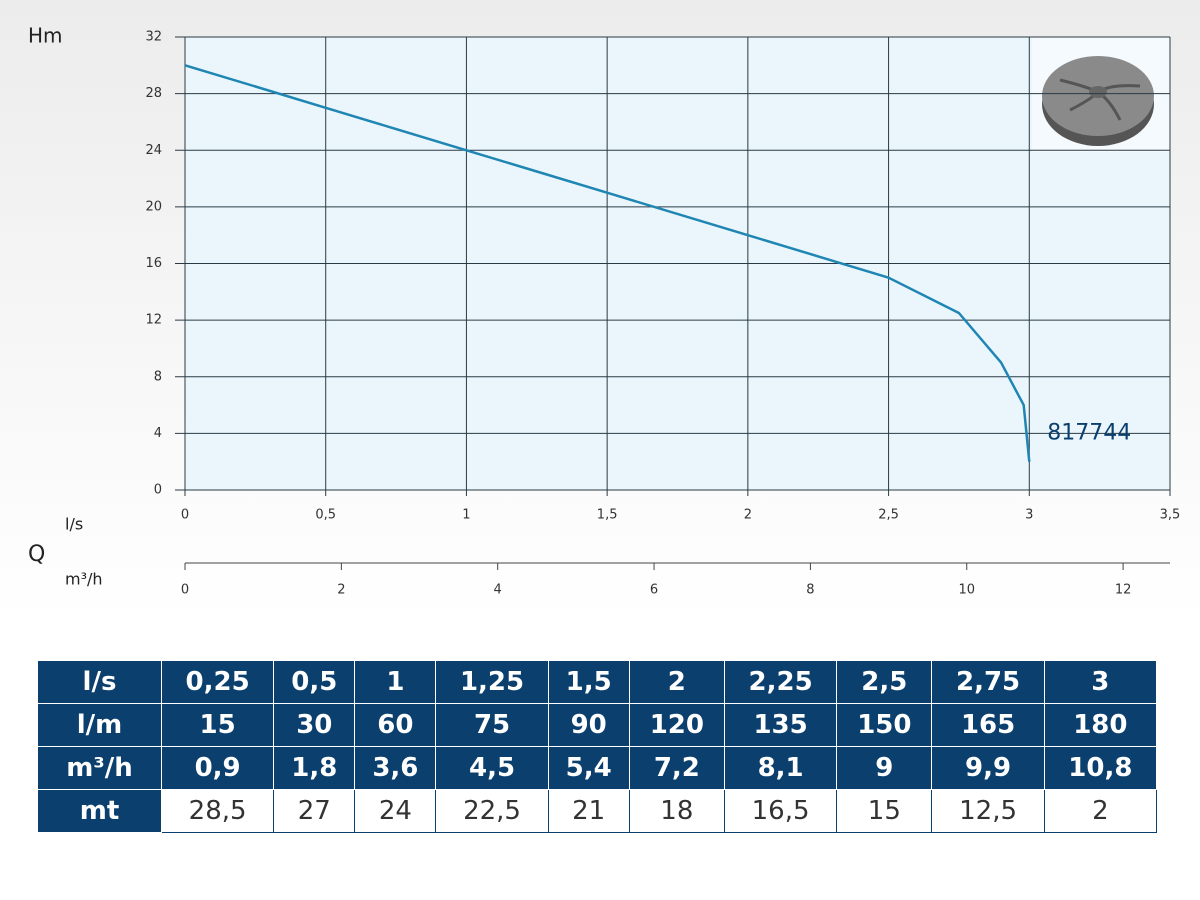  What do you see at coordinates (588, 682) in the screenshot?
I see `table-cell: 1,5` at bounding box center [588, 682].